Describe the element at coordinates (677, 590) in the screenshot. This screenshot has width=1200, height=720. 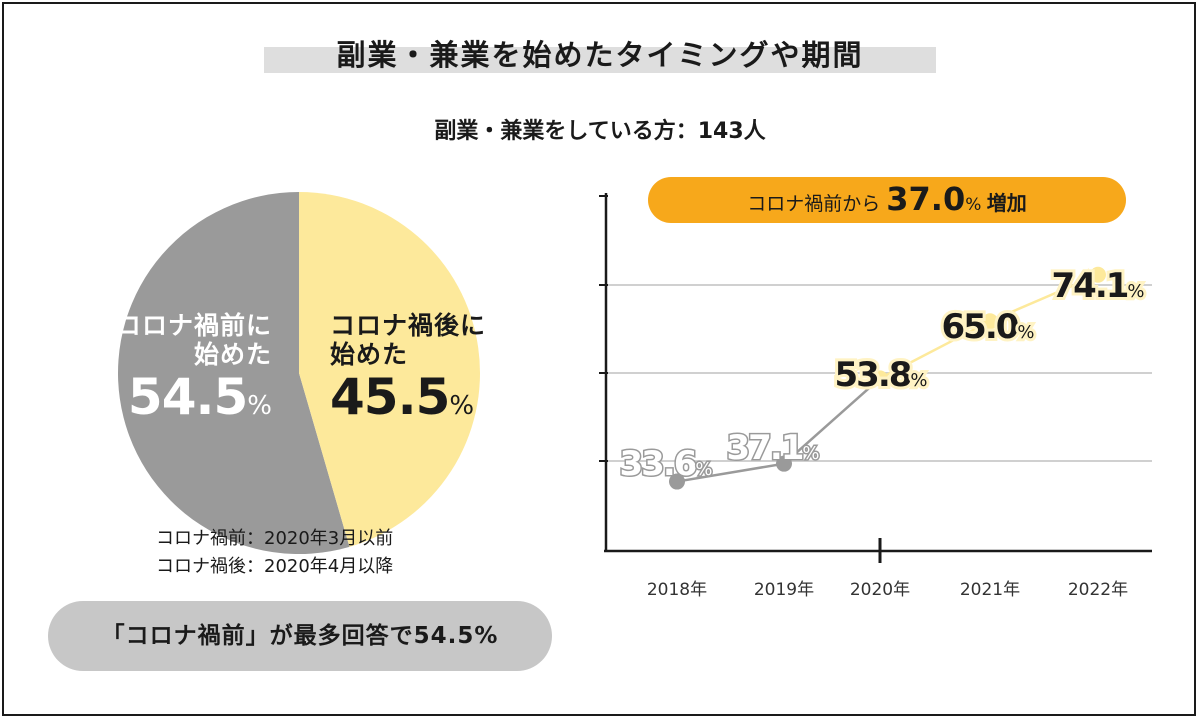
I see `x-axis-tick-label: 2018年` at that location.